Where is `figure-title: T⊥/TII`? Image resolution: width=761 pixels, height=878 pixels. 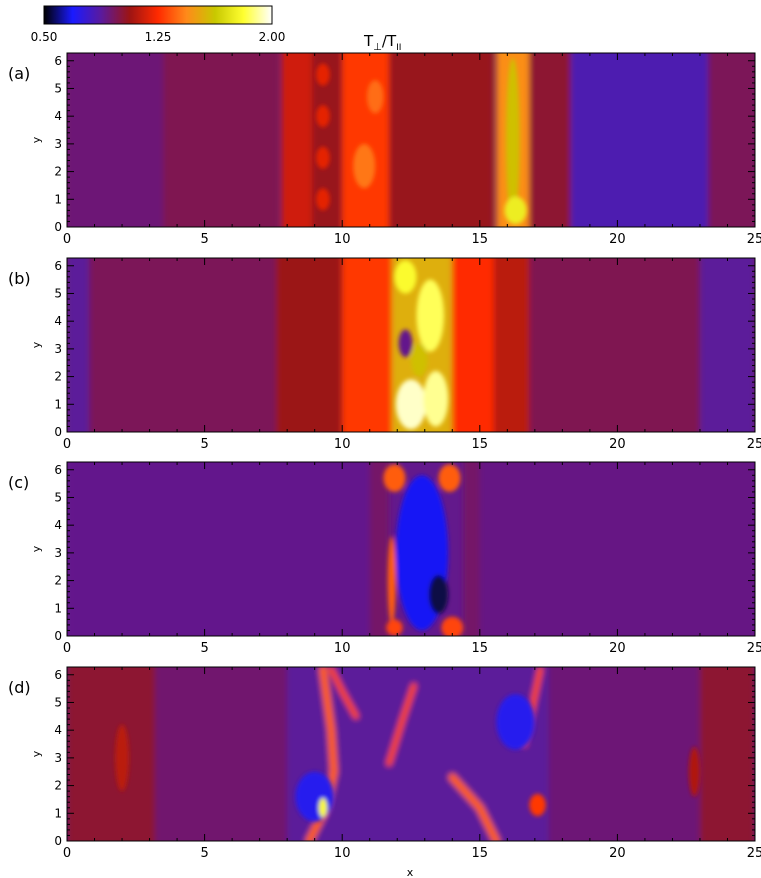 figure-title: T⊥/TII is located at coordinates (382, 42).